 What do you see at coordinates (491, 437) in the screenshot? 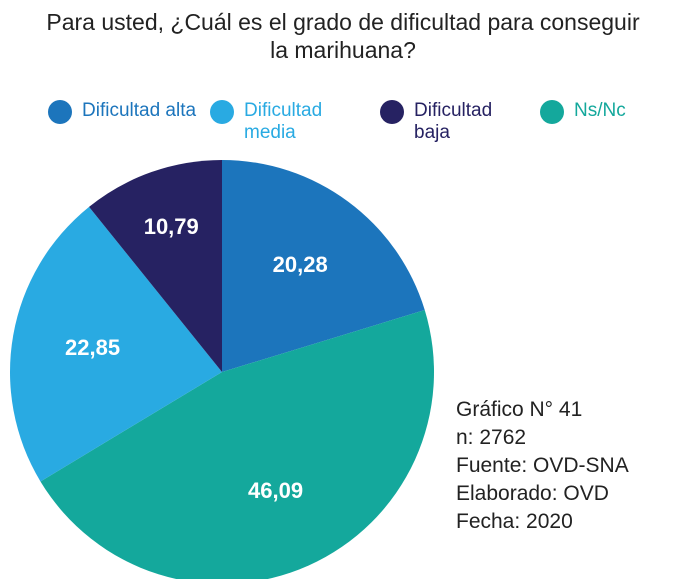
I see `note-line: n: 2762` at bounding box center [491, 437].